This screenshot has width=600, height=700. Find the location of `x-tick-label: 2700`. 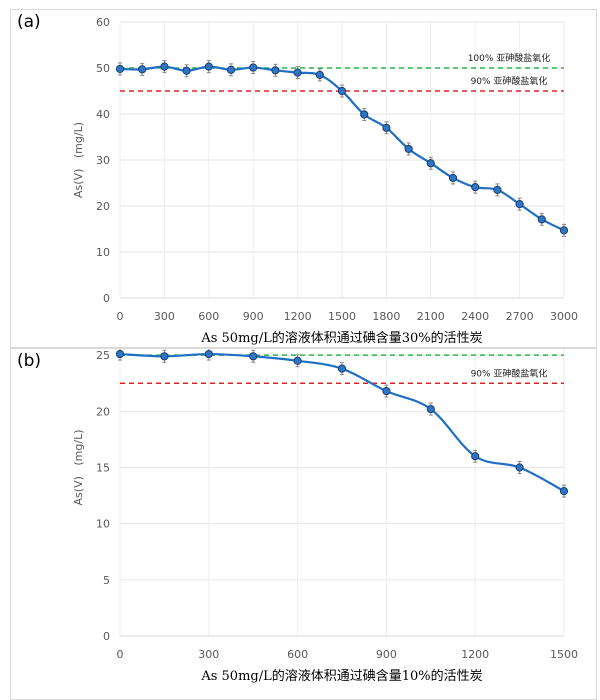

x-tick-label: 2700 is located at coordinates (520, 316).